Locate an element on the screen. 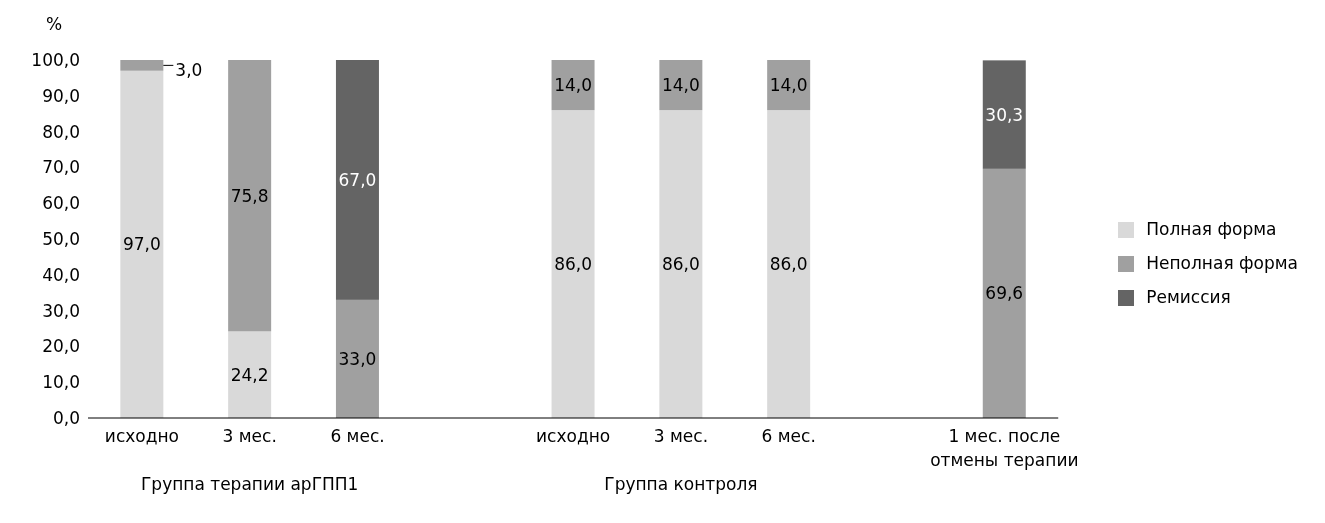 This screenshot has height=523, width=1325. y-tick-label: 40,0 is located at coordinates (61, 274).